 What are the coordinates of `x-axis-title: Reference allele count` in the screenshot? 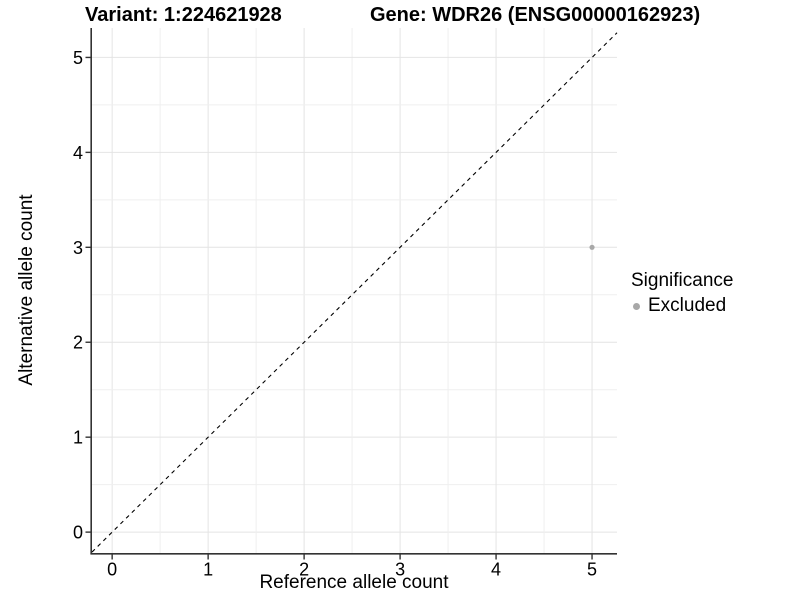 It's located at (354, 582).